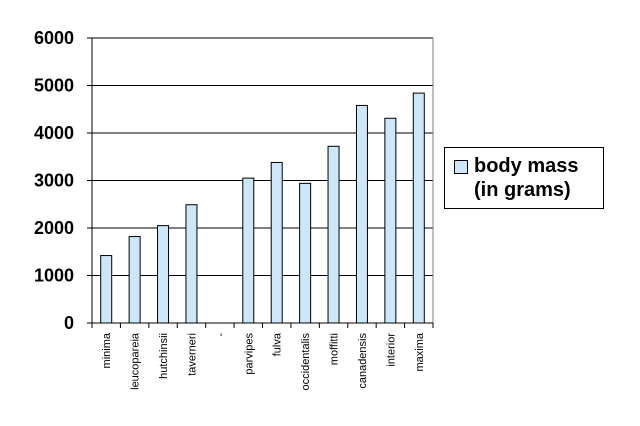 The width and height of the screenshot is (640, 426). I want to click on legend-swatch, so click(461, 167).